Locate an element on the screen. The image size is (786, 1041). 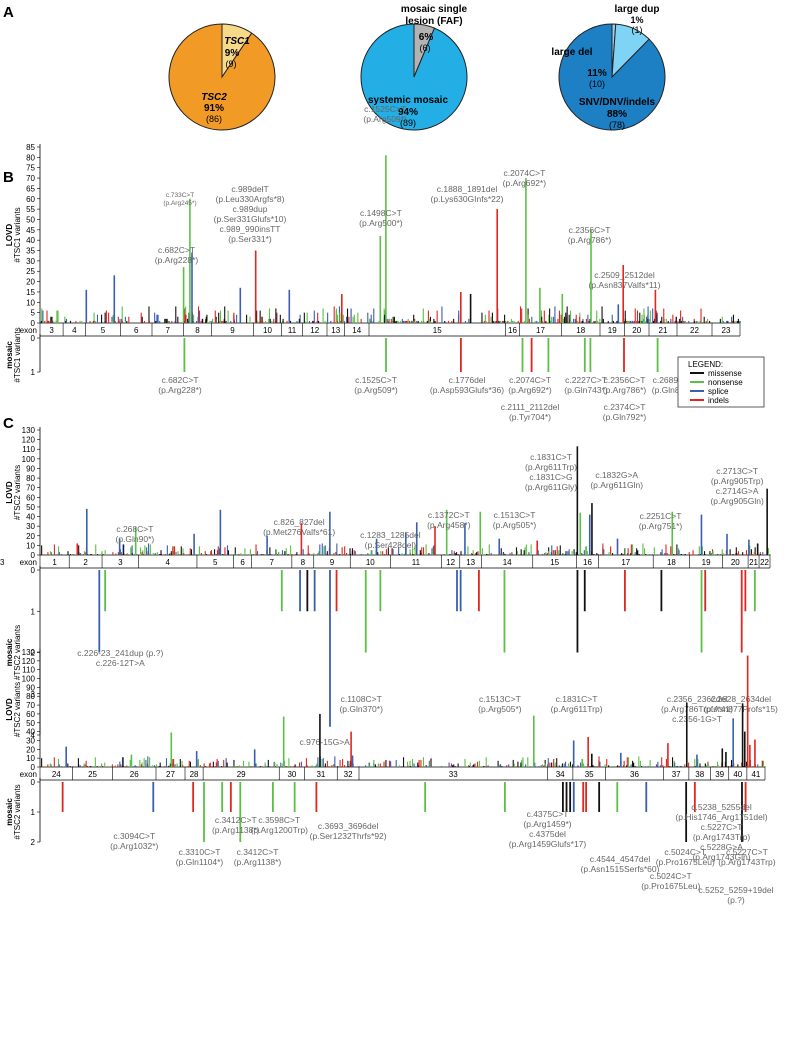
mosaic-annotation: (p.Arg692*) is located at coordinates (530, 390).